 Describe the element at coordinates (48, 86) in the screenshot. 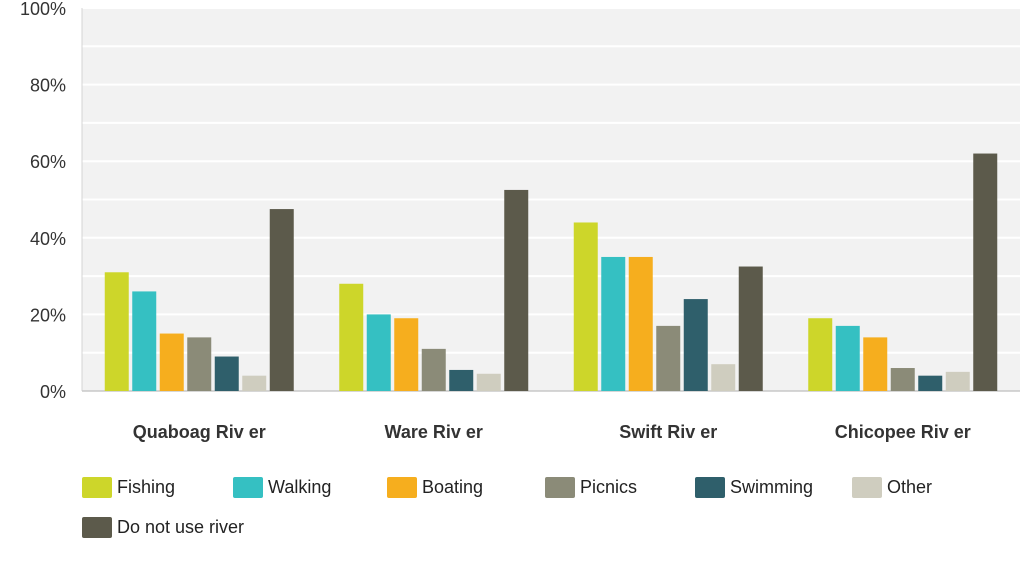

I see `y-tick-label: 80%` at that location.